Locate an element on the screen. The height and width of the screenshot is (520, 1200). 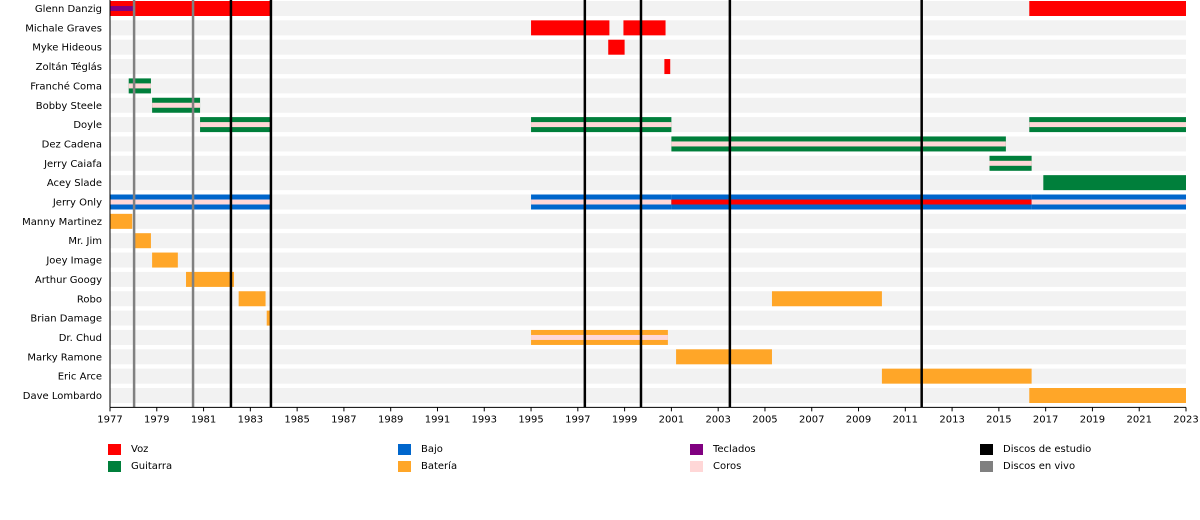
x-tick-label: 1999 is located at coordinates (624, 419).